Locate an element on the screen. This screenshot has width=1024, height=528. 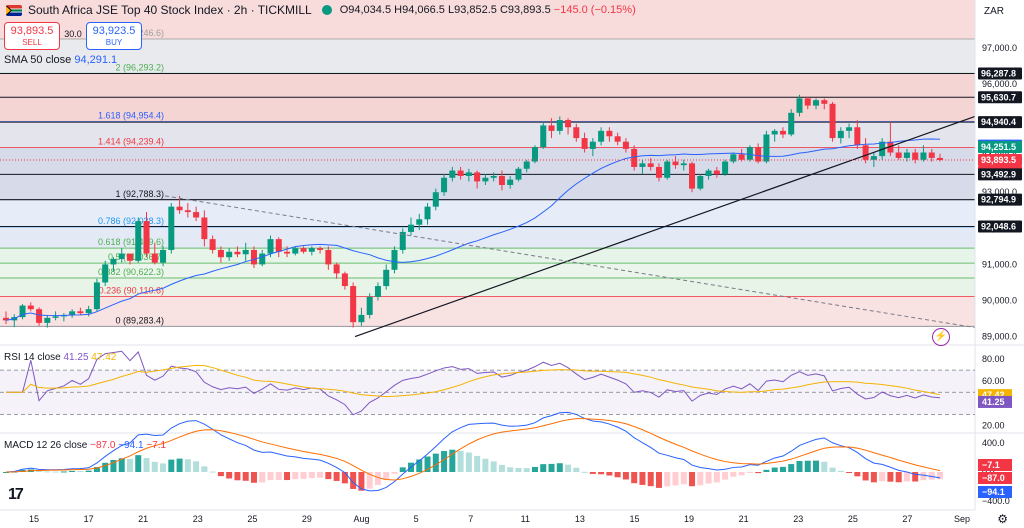
sma-label: SMA 50 close is located at coordinates (38, 60).